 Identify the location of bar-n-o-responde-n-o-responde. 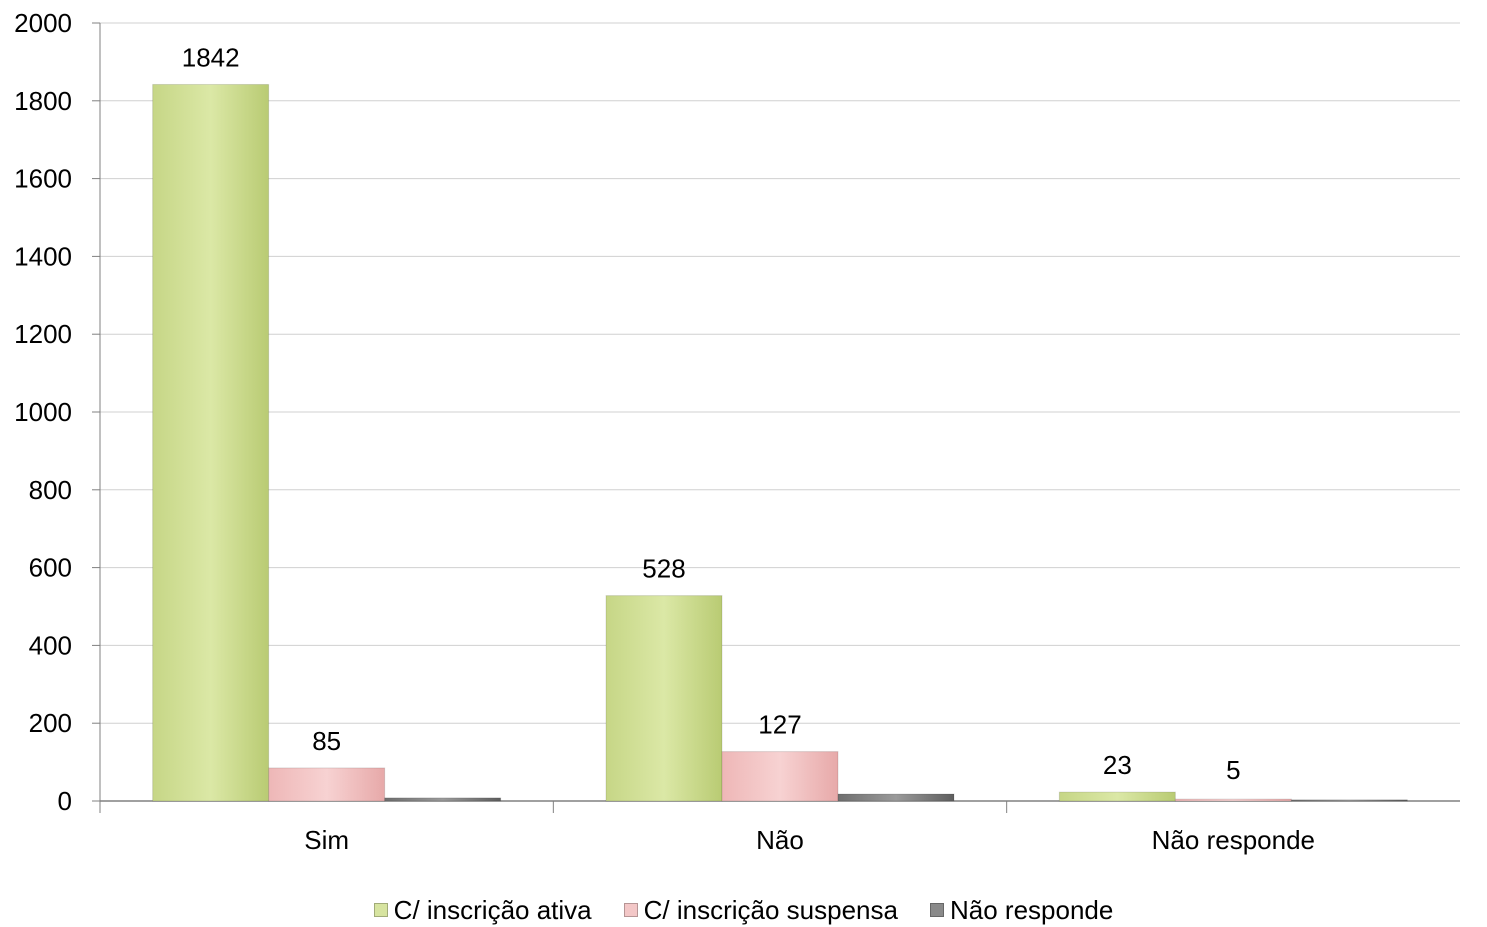
(1349, 800).